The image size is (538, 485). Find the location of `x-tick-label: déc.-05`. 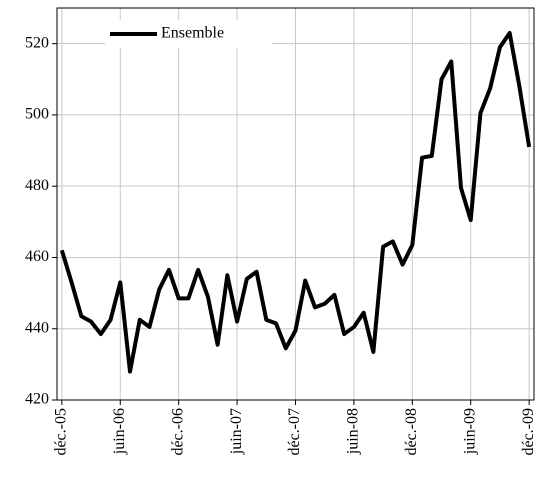

x-tick-label: déc.-05 is located at coordinates (61, 432).